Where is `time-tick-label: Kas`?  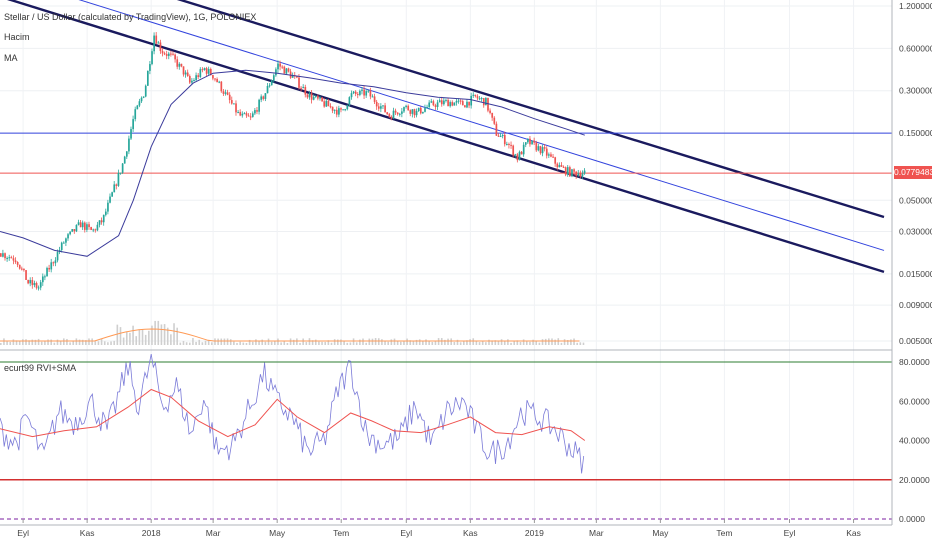
time-tick-label: Kas is located at coordinates (87, 533).